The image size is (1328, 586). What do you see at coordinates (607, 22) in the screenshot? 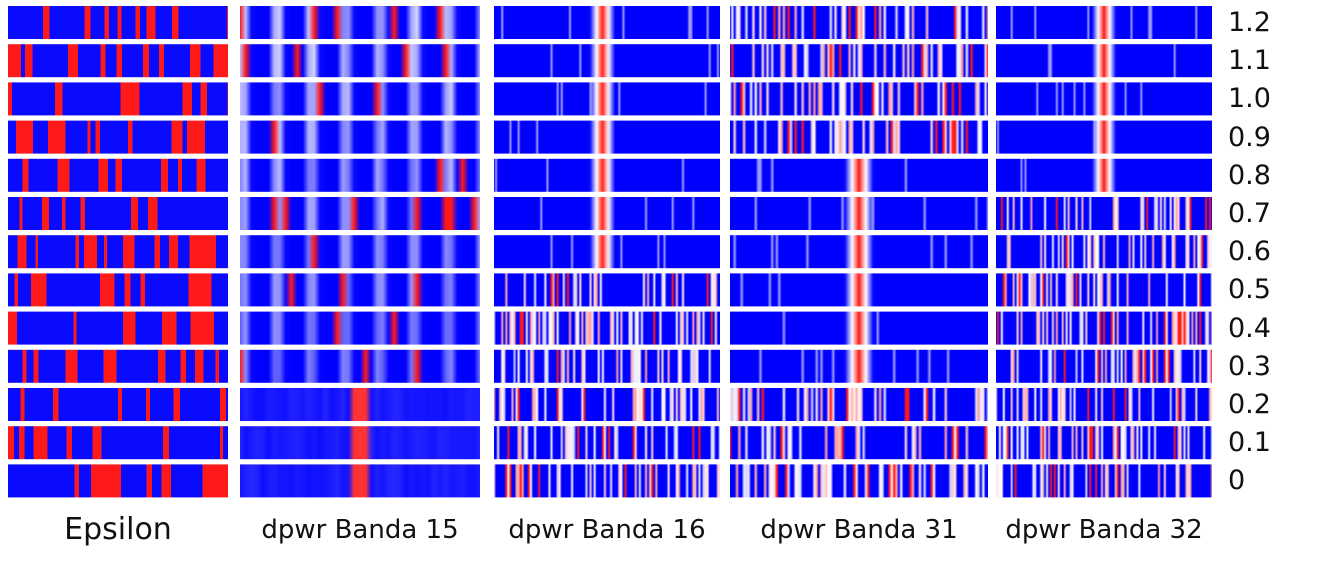
I see `heatmap-cell-dpwr-banda-16-row-1.2` at bounding box center [607, 22].